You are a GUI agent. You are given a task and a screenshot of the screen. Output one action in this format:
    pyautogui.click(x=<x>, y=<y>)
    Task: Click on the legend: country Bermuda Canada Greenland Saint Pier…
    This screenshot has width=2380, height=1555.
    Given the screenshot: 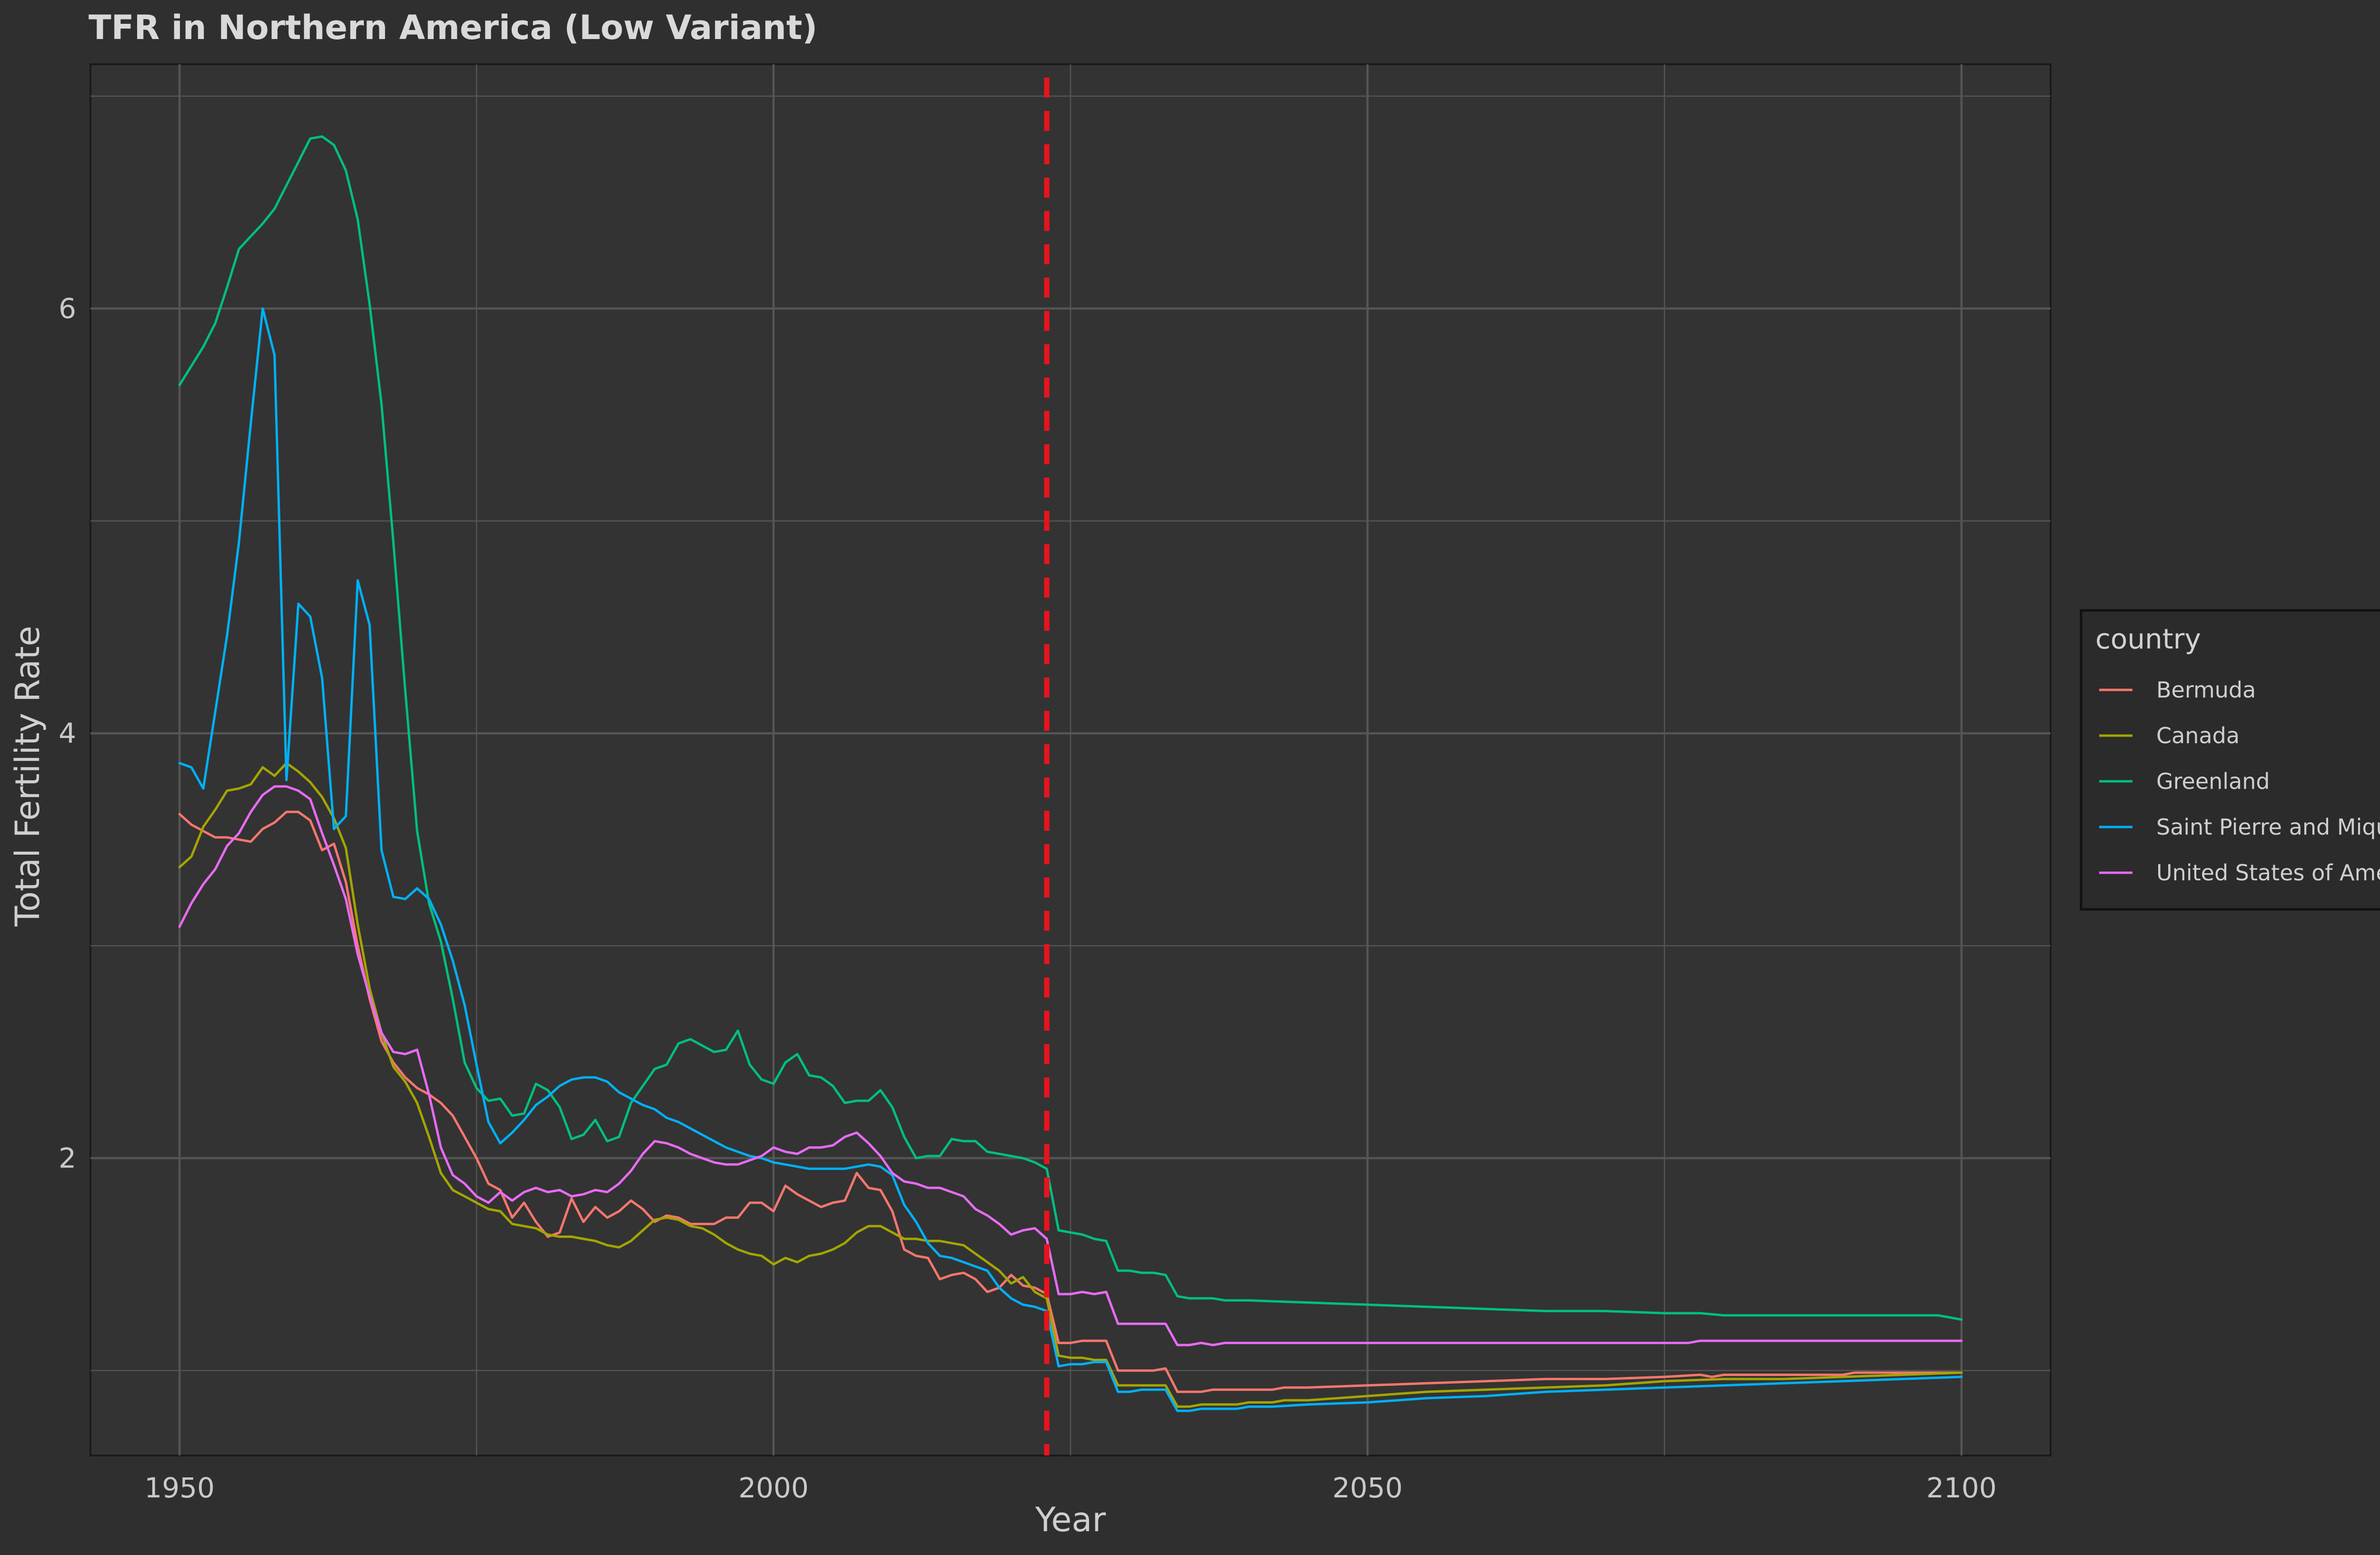 What is the action you would take?
    pyautogui.click(x=2230, y=760)
    